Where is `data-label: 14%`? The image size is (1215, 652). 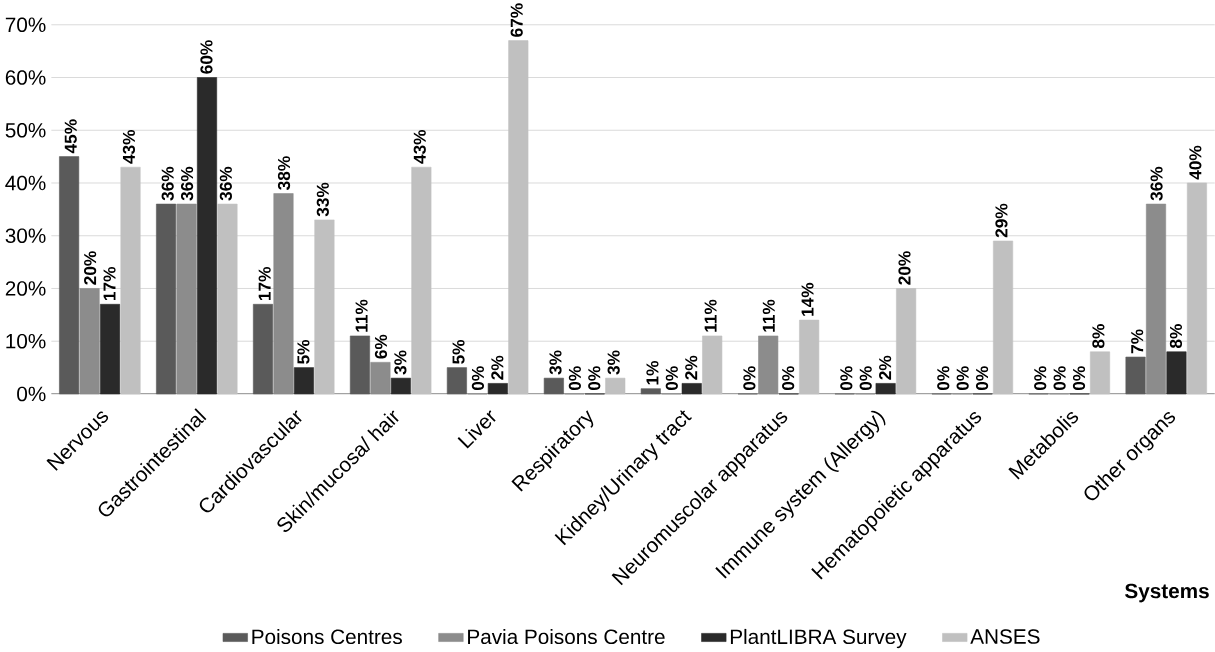 data-label: 14% is located at coordinates (807, 299).